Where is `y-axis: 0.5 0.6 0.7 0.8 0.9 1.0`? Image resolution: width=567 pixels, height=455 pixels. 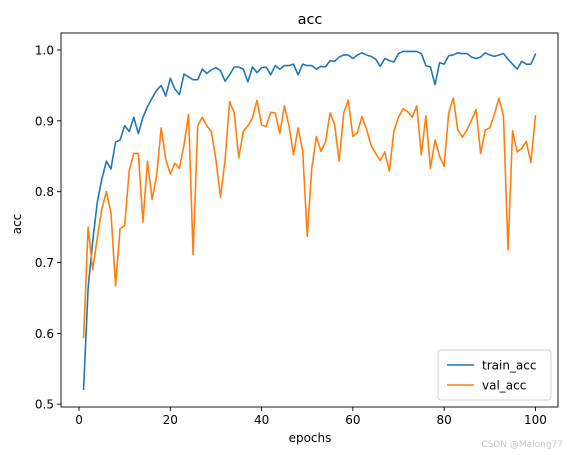 y-axis: 0.5 0.6 0.7 0.8 0.9 1.0 is located at coordinates (48, 228).